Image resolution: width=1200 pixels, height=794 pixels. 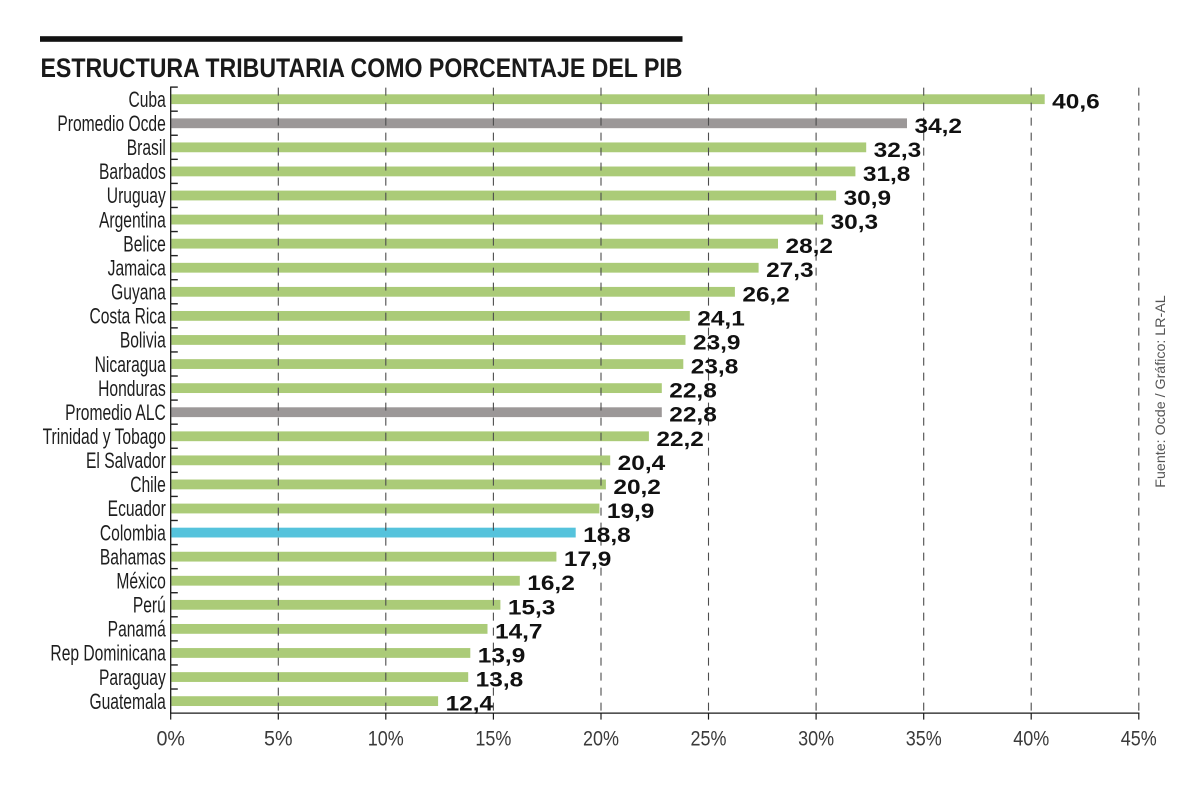 What do you see at coordinates (127, 702) in the screenshot?
I see `svg-text: Guatemala` at bounding box center [127, 702].